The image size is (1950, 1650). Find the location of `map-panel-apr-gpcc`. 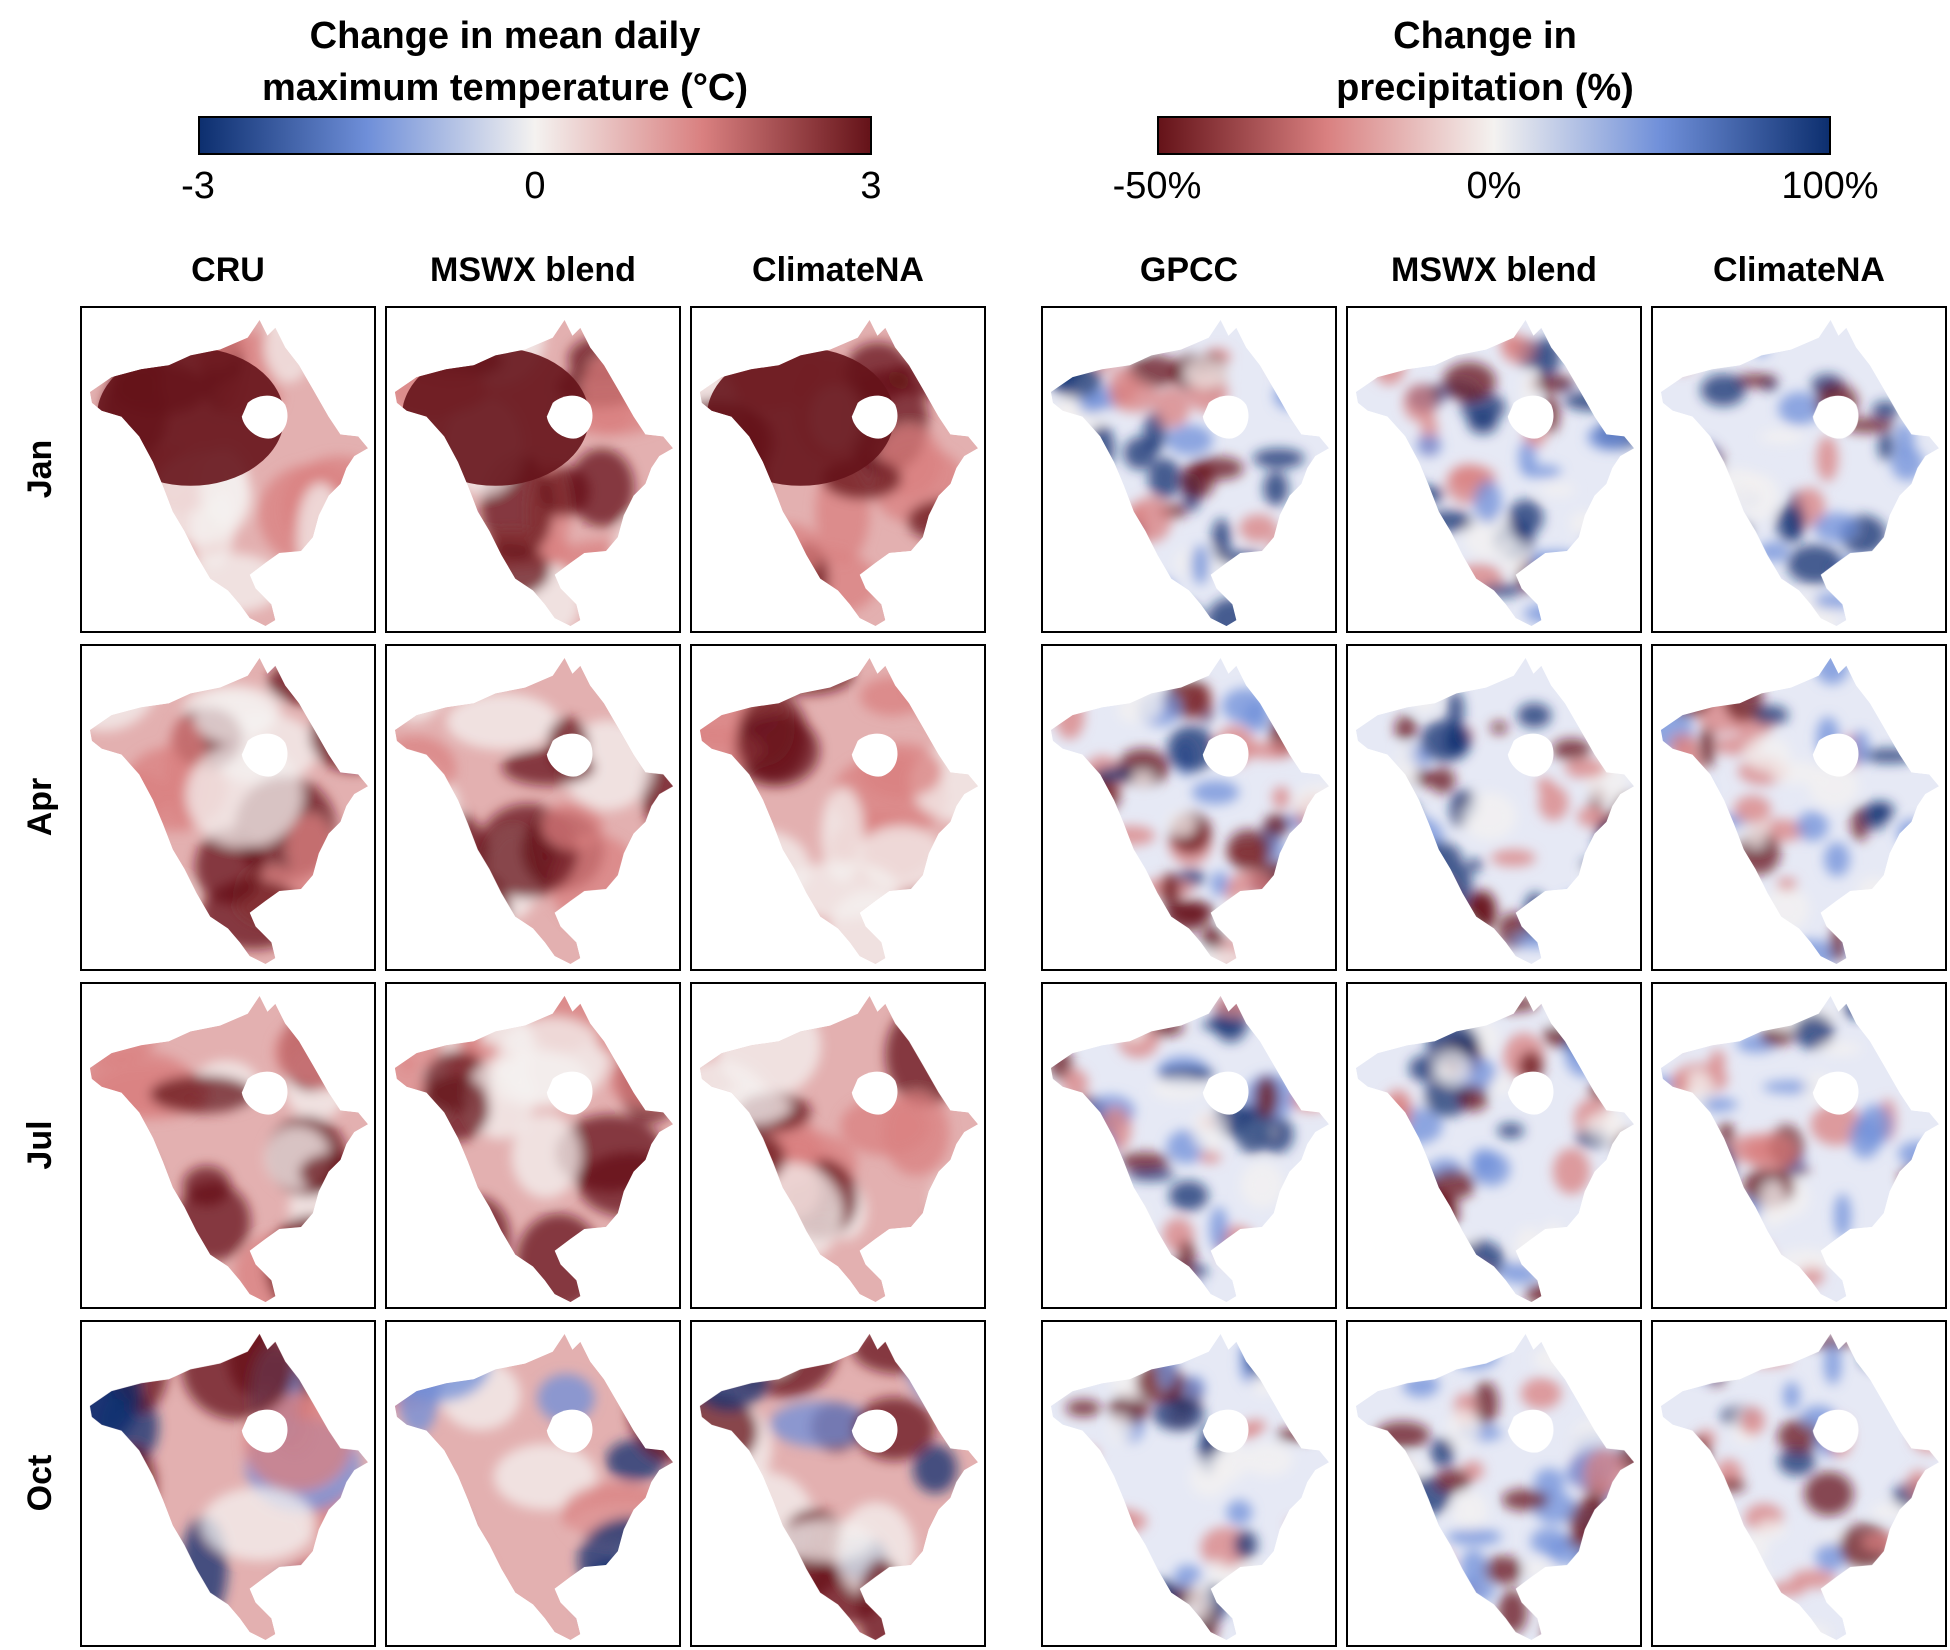

map-panel-apr-gpcc is located at coordinates (1189, 807).